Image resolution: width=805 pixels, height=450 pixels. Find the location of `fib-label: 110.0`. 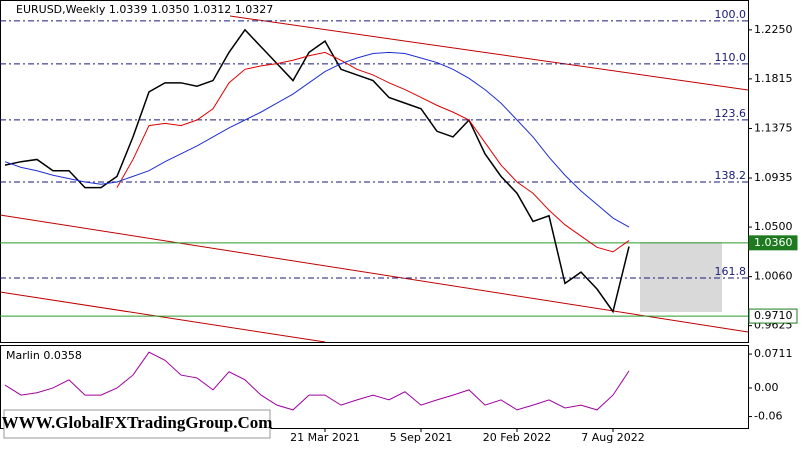

fib-label: 110.0 is located at coordinates (731, 57).